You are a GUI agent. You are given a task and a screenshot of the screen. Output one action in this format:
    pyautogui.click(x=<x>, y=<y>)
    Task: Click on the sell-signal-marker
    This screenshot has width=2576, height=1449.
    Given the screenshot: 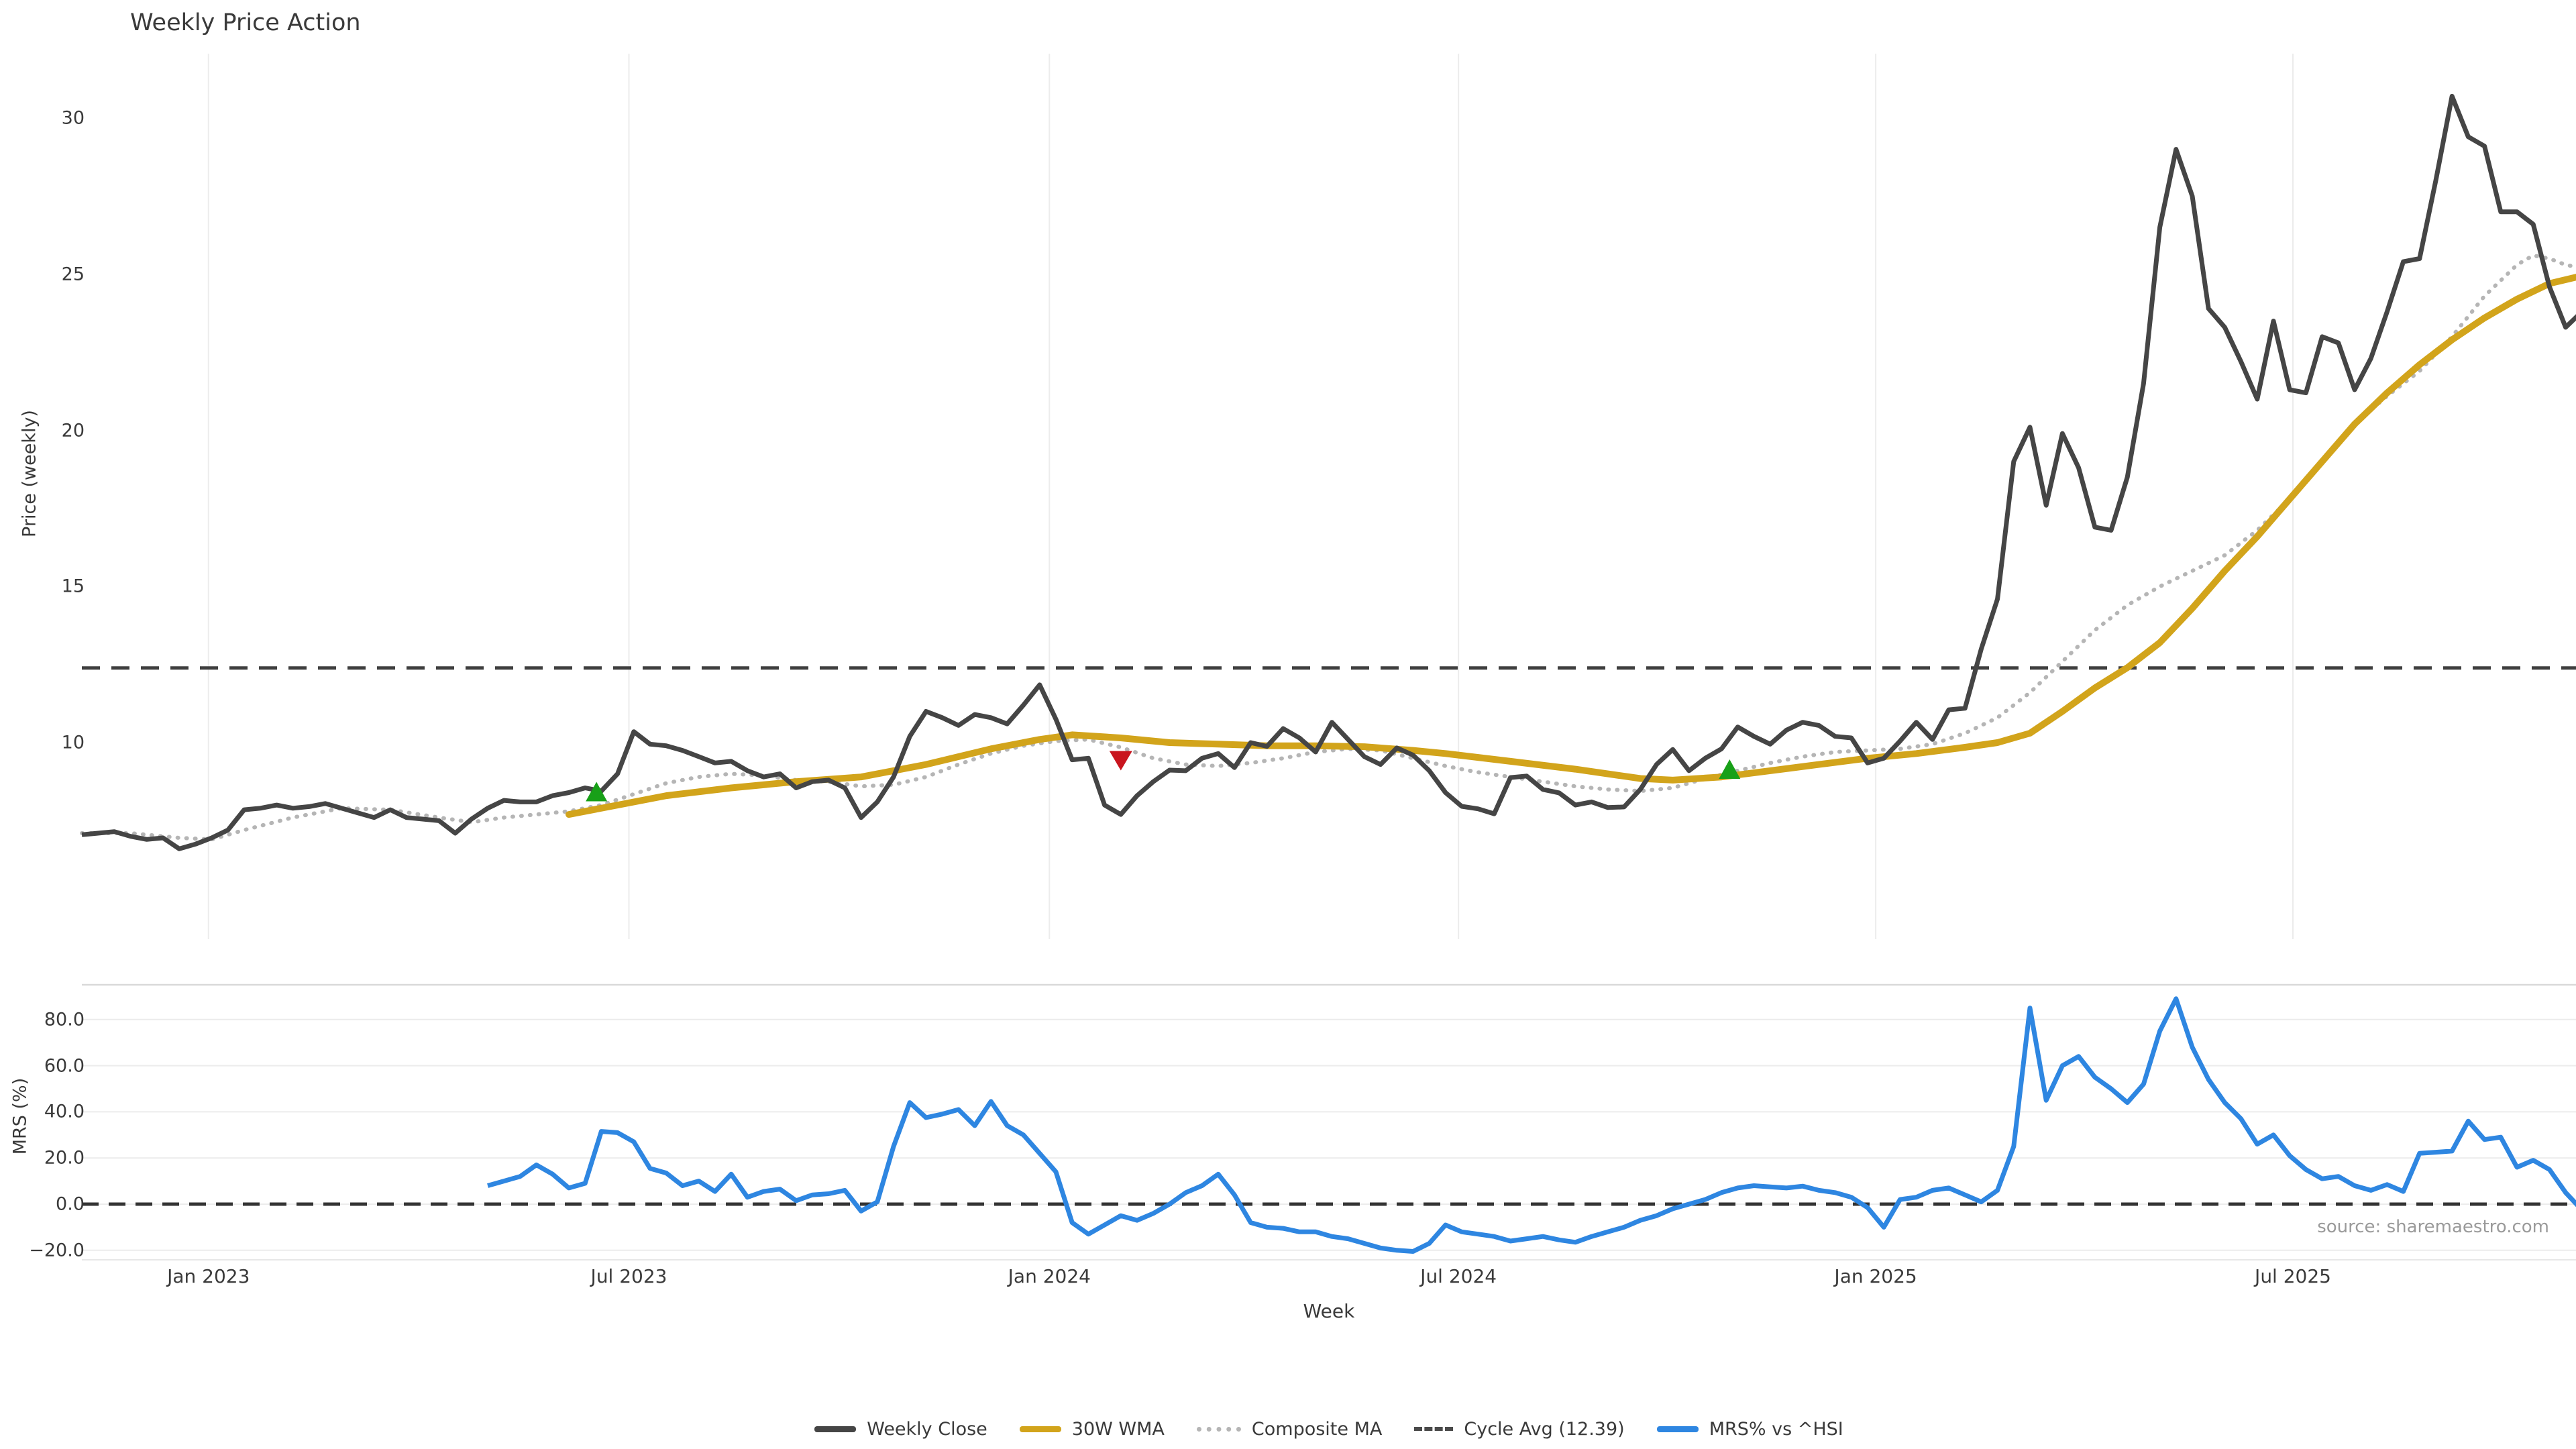 What is the action you would take?
    pyautogui.click(x=1120, y=761)
    